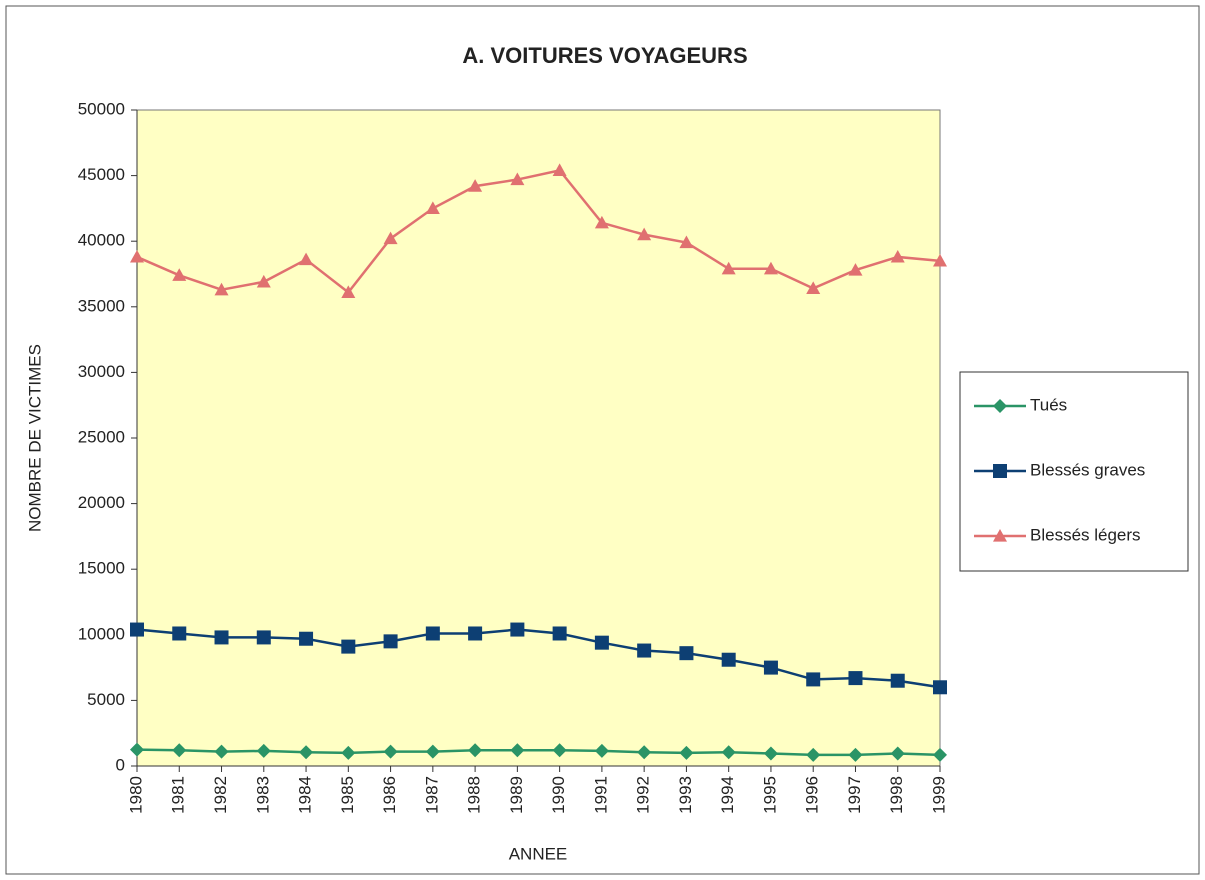 The image size is (1205, 880). I want to click on legend-label: Tués, so click(1048, 404).